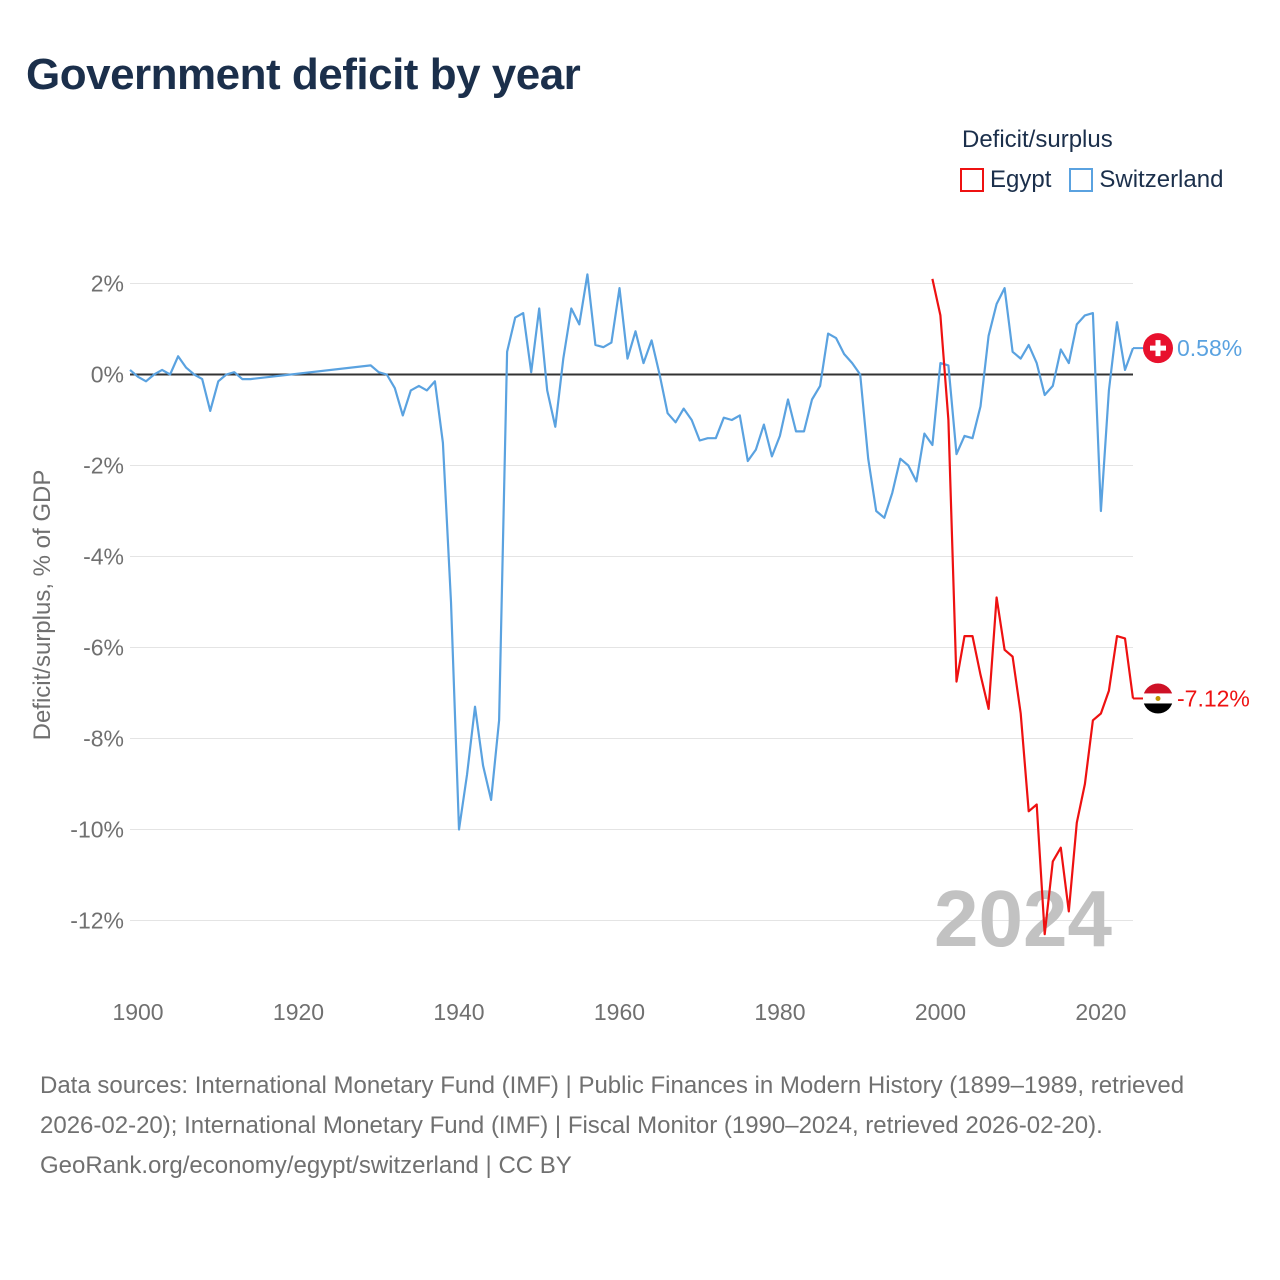 The height and width of the screenshot is (1280, 1280). I want to click on swiss-cross-icon, so click(1158, 348).